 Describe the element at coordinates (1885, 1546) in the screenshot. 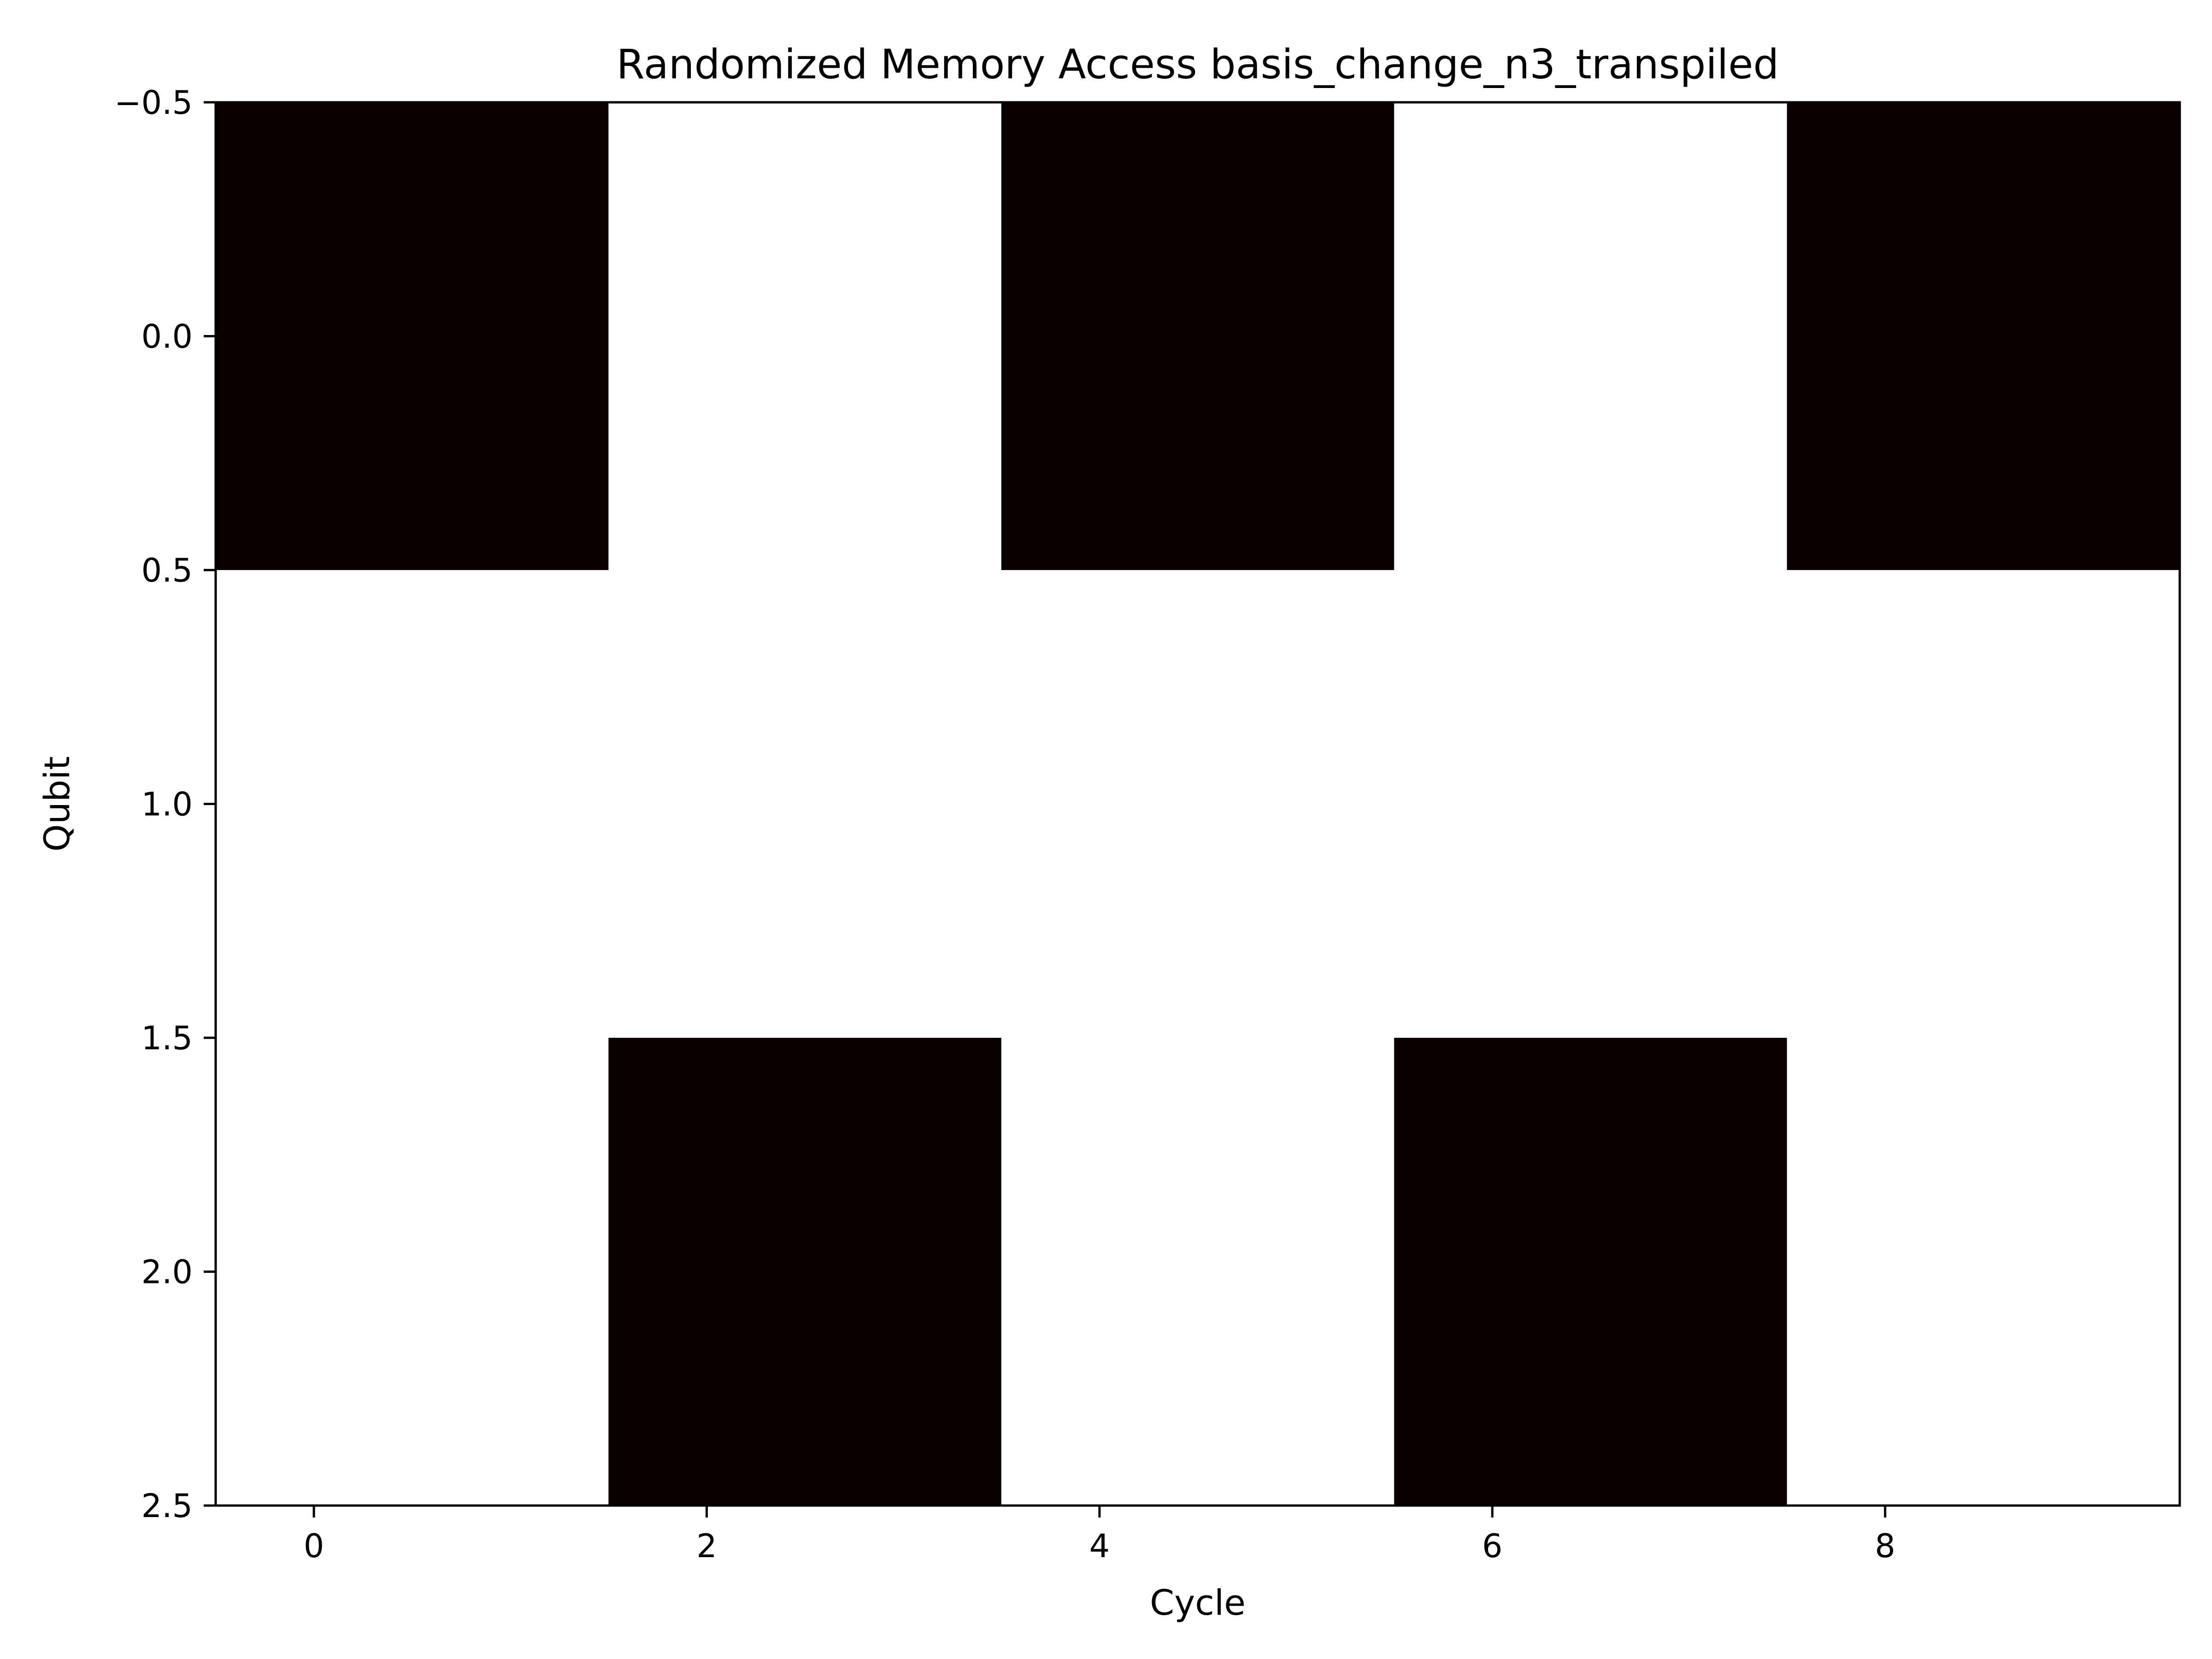

I see `x-tick-label: 8` at that location.